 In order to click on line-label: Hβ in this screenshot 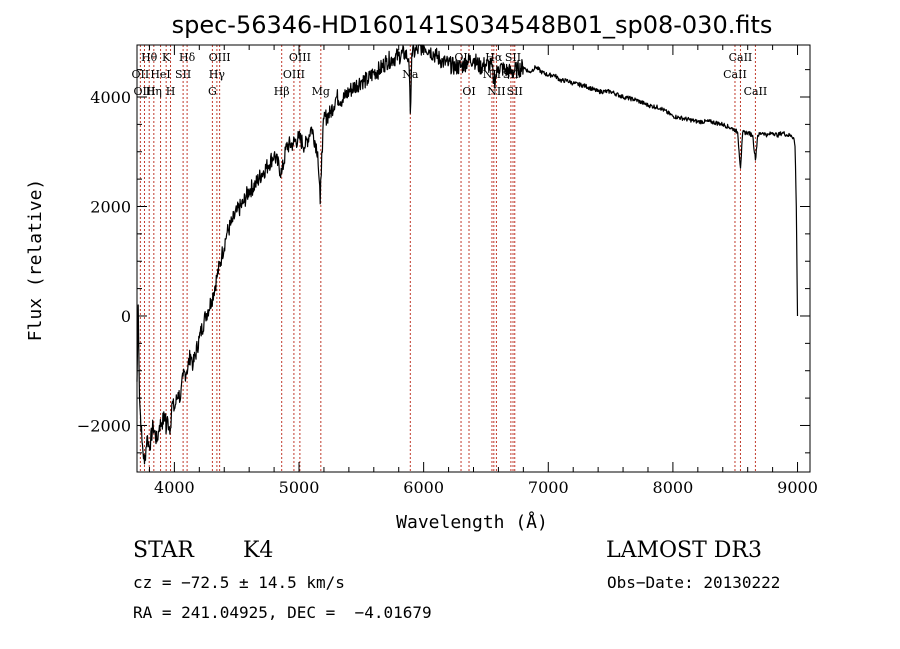, I will do `click(282, 91)`.